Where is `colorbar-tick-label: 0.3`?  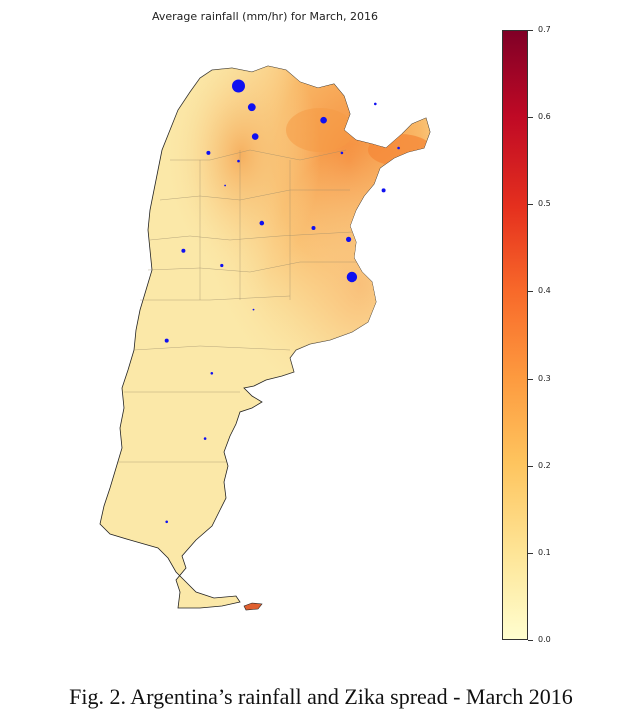
colorbar-tick-label: 0.3 is located at coordinates (544, 378).